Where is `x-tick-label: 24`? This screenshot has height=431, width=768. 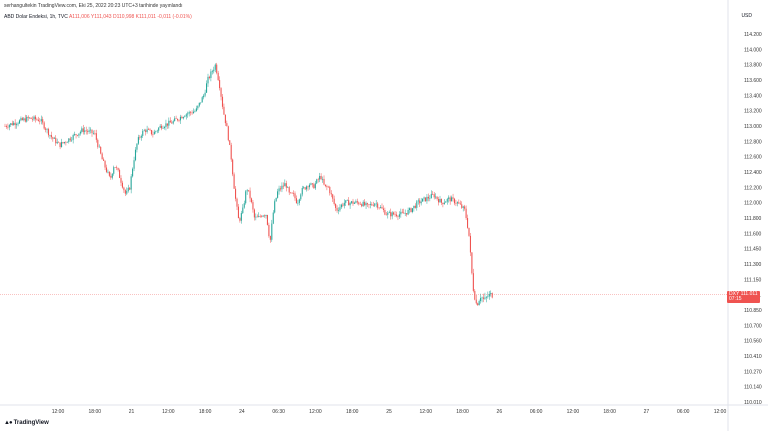
x-tick-label: 24 is located at coordinates (242, 412).